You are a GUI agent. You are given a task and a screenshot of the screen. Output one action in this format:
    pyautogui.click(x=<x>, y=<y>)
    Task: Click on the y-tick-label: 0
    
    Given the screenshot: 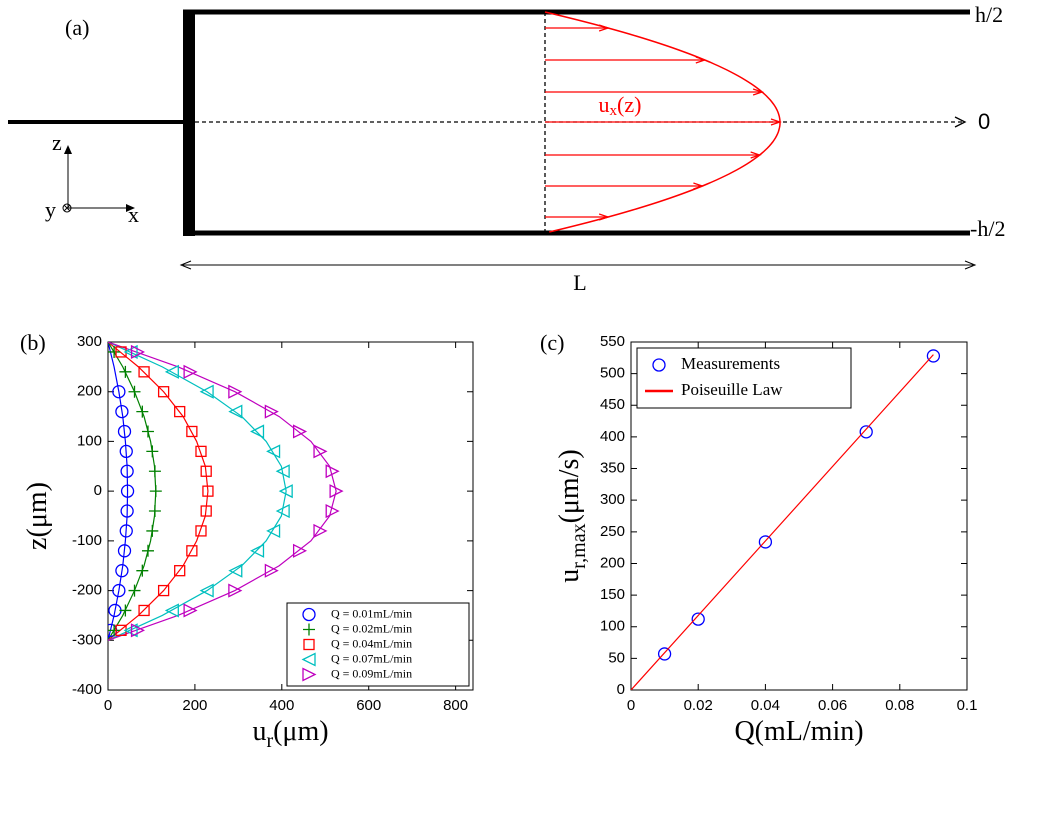 What is the action you would take?
    pyautogui.click(x=621, y=689)
    